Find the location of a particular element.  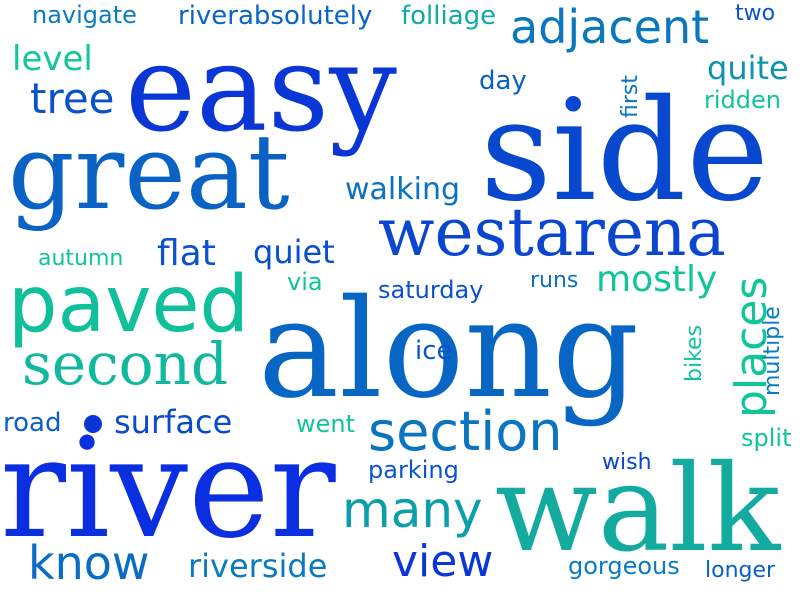

word-saturday: saturday is located at coordinates (431, 290).